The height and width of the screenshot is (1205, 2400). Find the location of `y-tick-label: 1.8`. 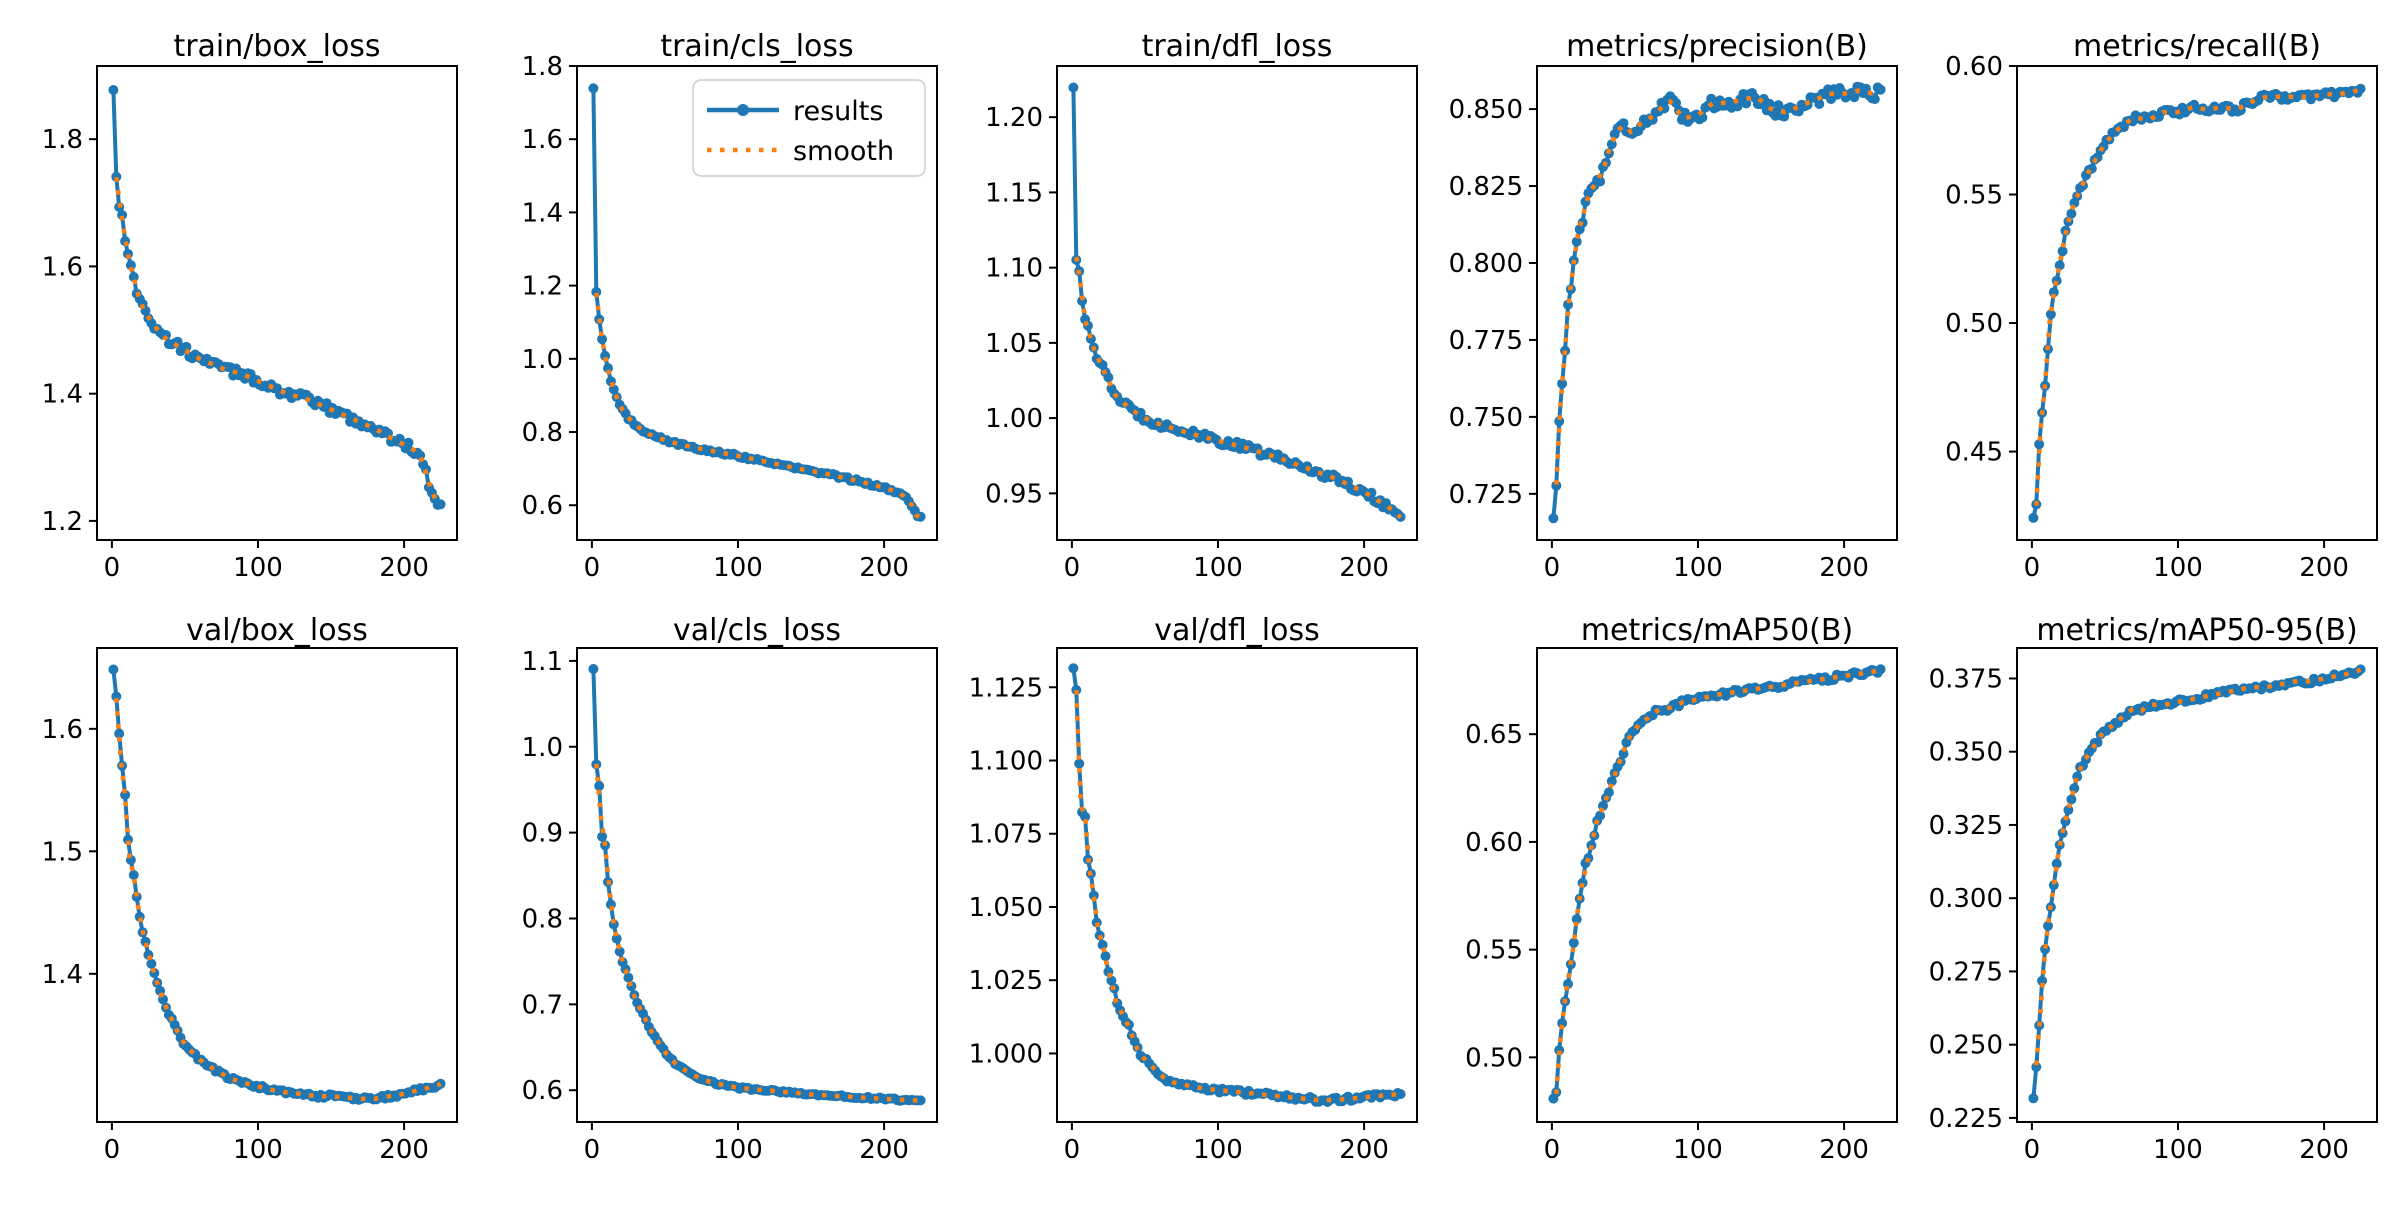

y-tick-label: 1.8 is located at coordinates (62, 140).